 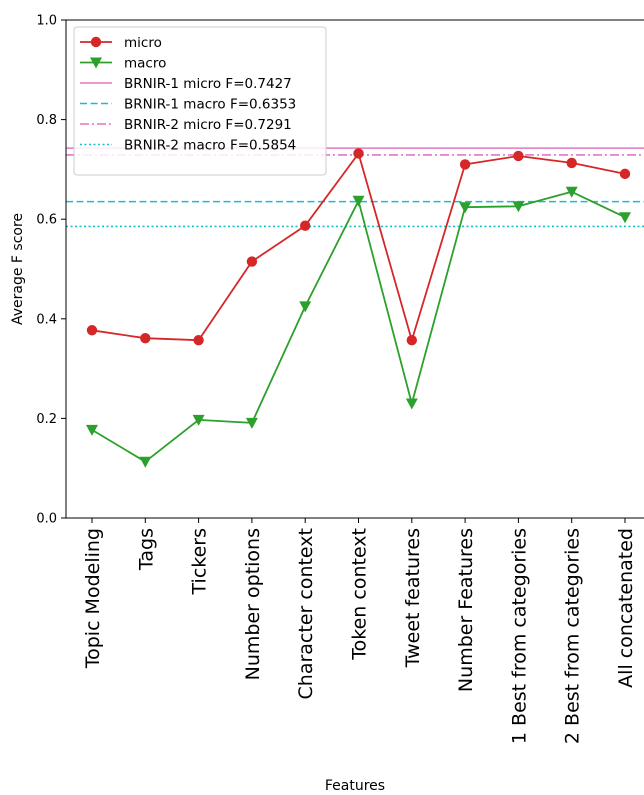 I want to click on legend-box, so click(x=200, y=101).